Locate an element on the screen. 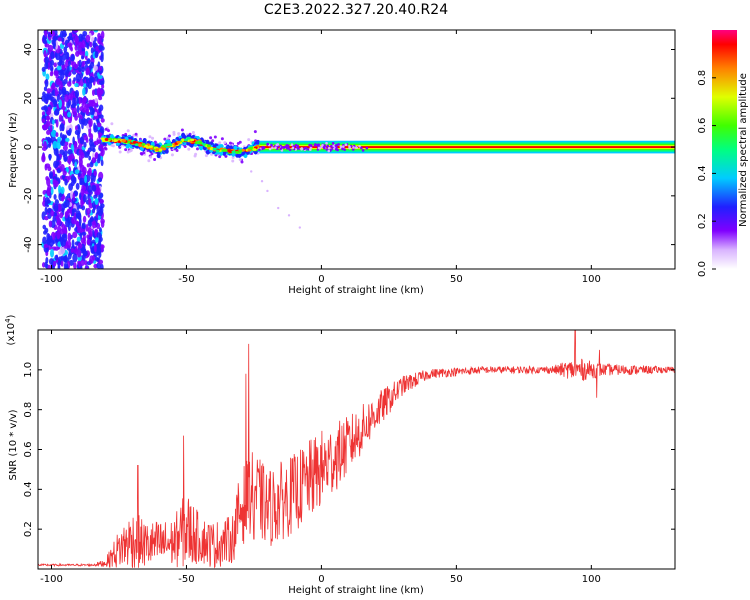  x-tick-label: -50 is located at coordinates (186, 279).